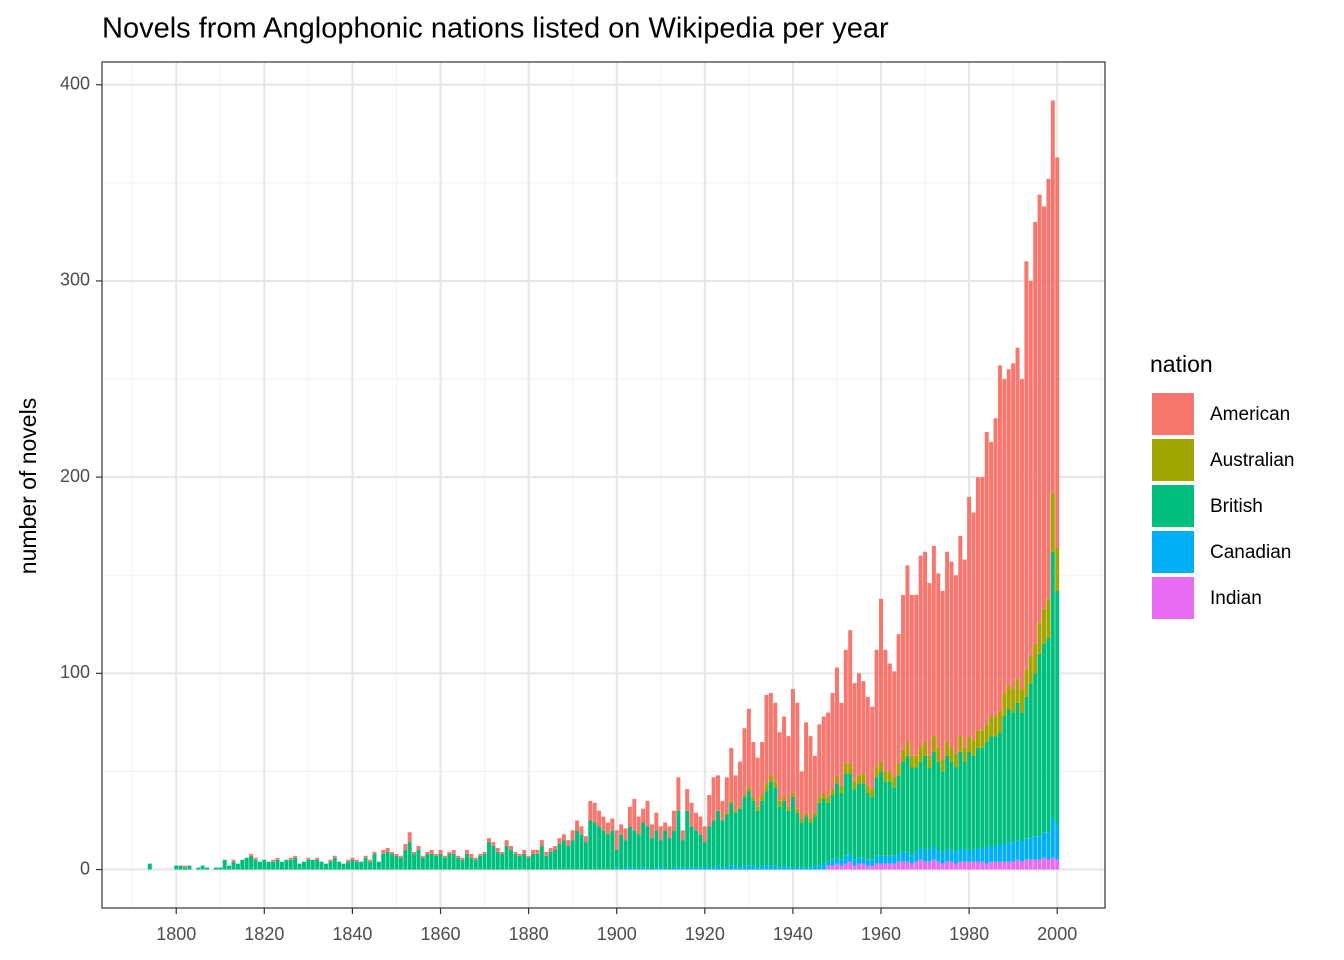  What do you see at coordinates (1057, 934) in the screenshot?
I see `x-tick-label: 2000` at bounding box center [1057, 934].